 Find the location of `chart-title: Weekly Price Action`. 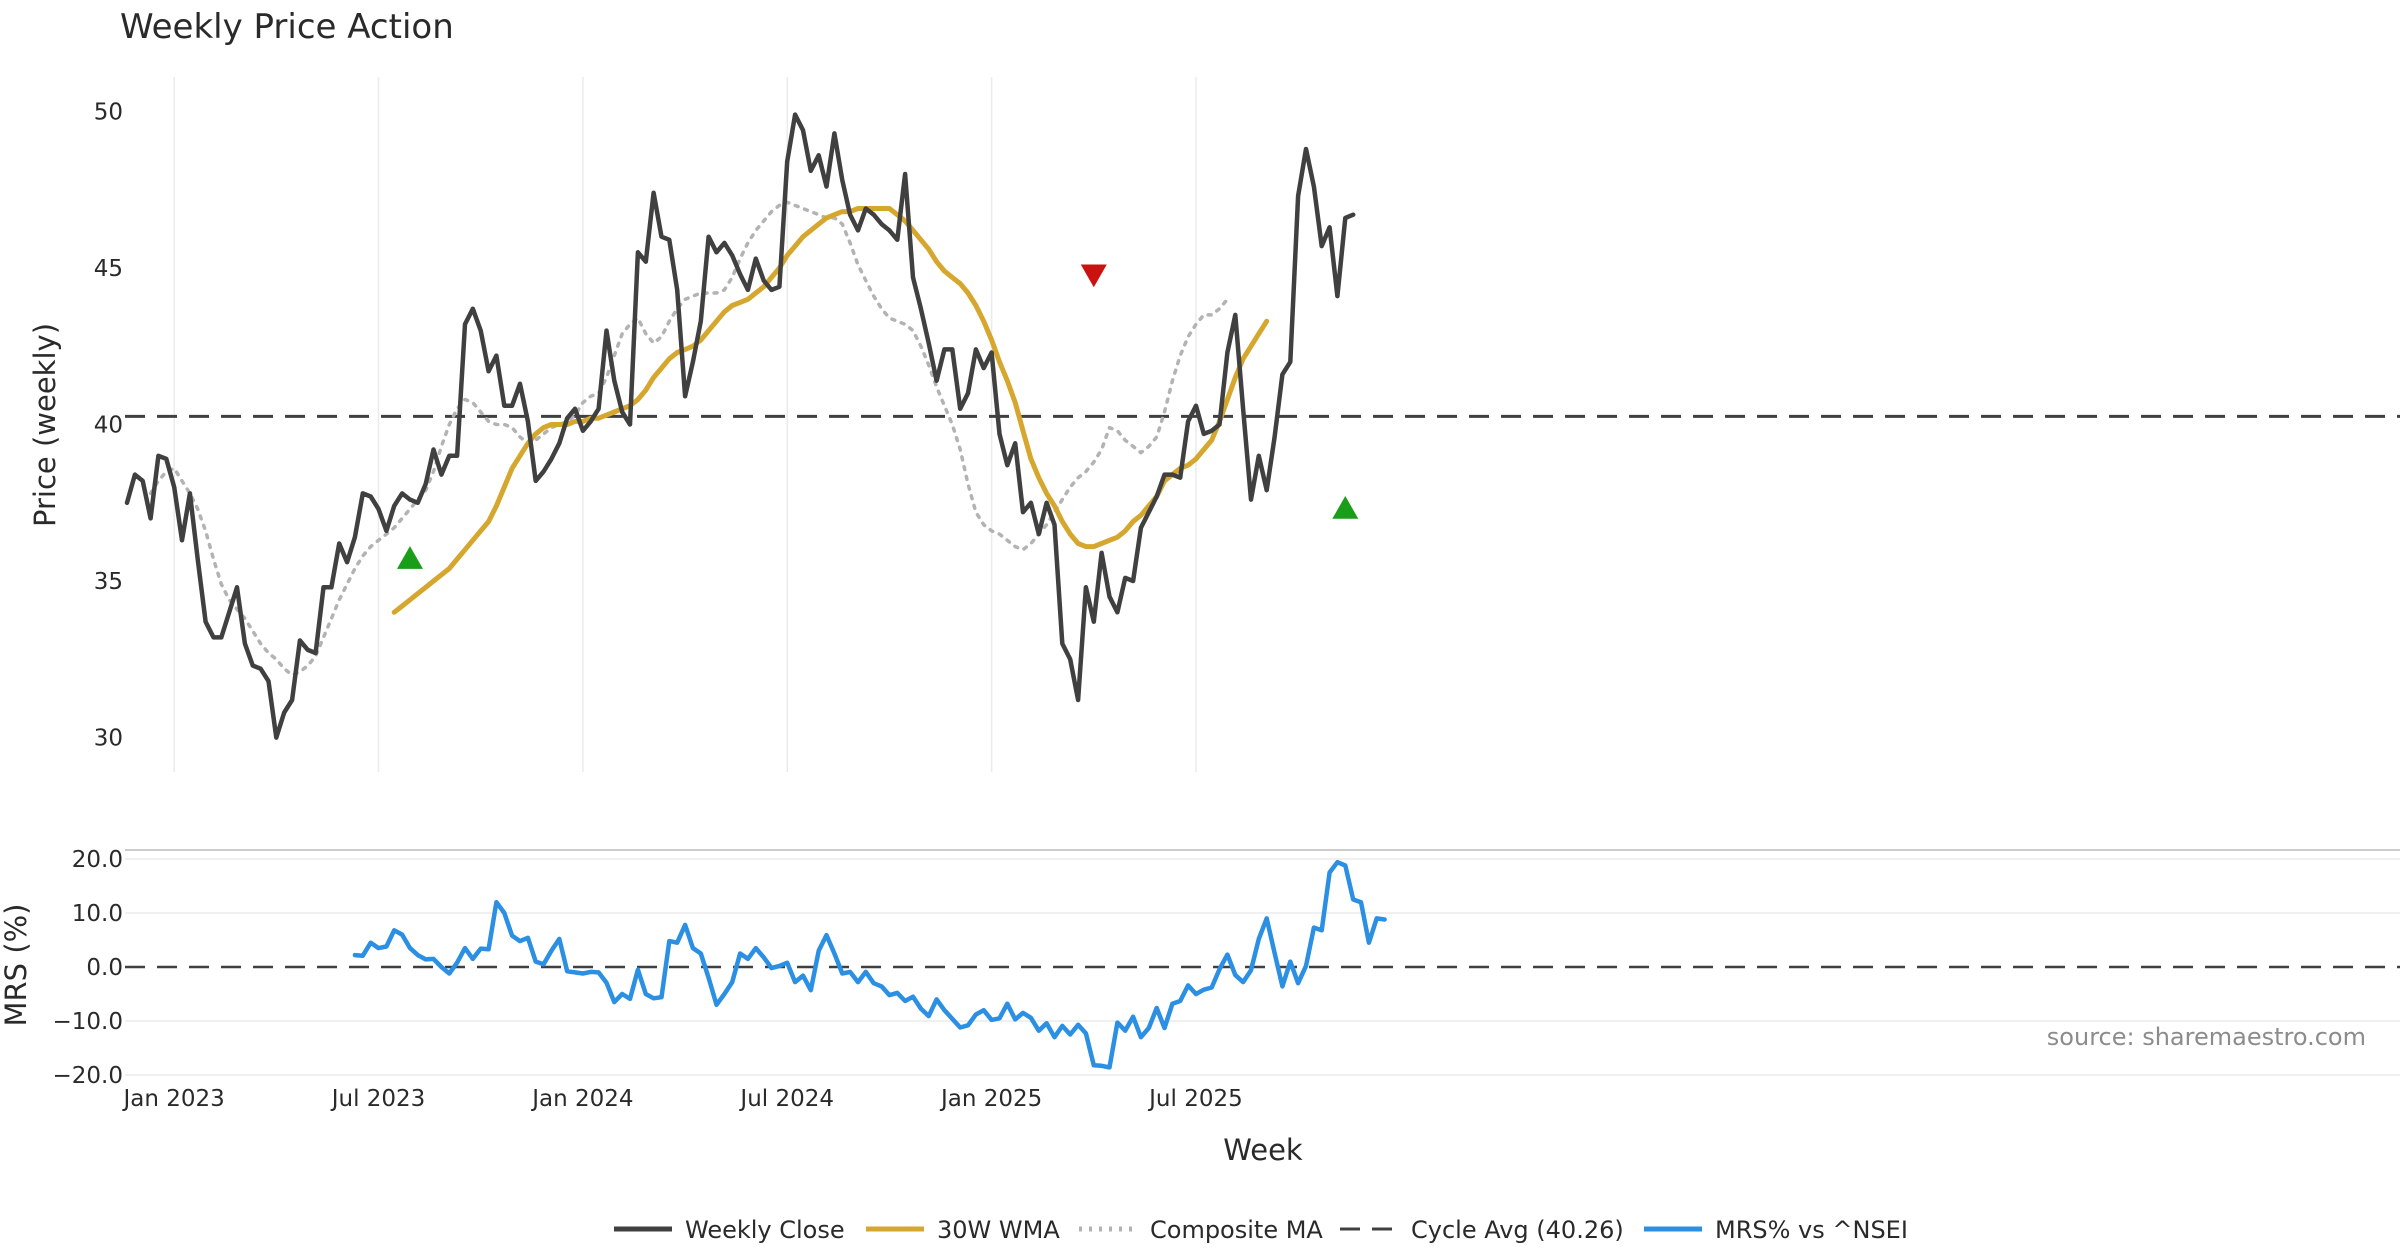

chart-title: Weekly Price Action is located at coordinates (287, 27).